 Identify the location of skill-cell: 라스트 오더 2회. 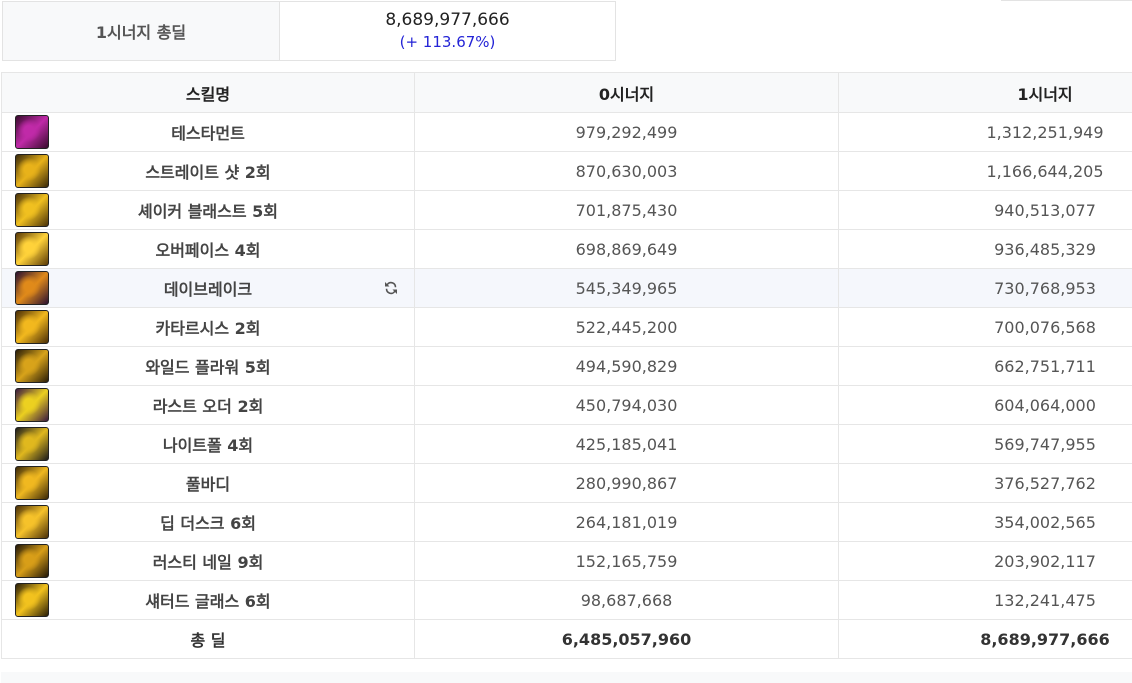
(208, 405).